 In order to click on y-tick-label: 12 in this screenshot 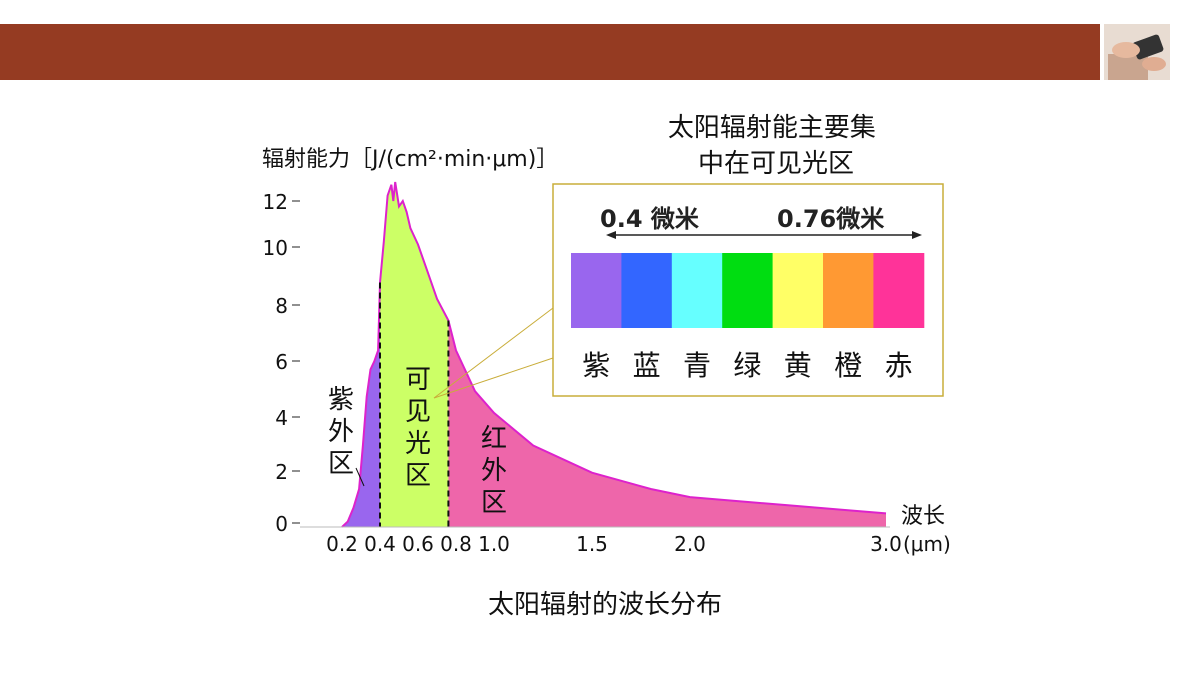, I will do `click(275, 202)`.